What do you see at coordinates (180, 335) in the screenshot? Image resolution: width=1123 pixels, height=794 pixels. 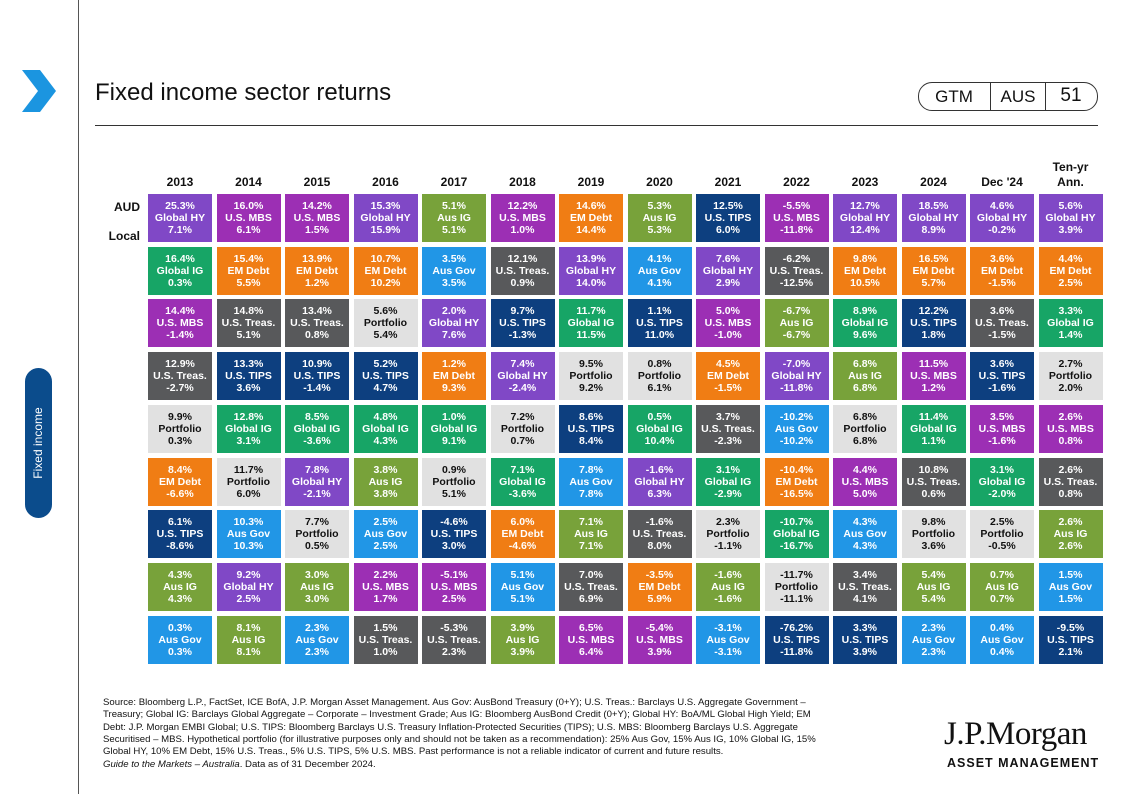 I see `local-return: -1.4%` at bounding box center [180, 335].